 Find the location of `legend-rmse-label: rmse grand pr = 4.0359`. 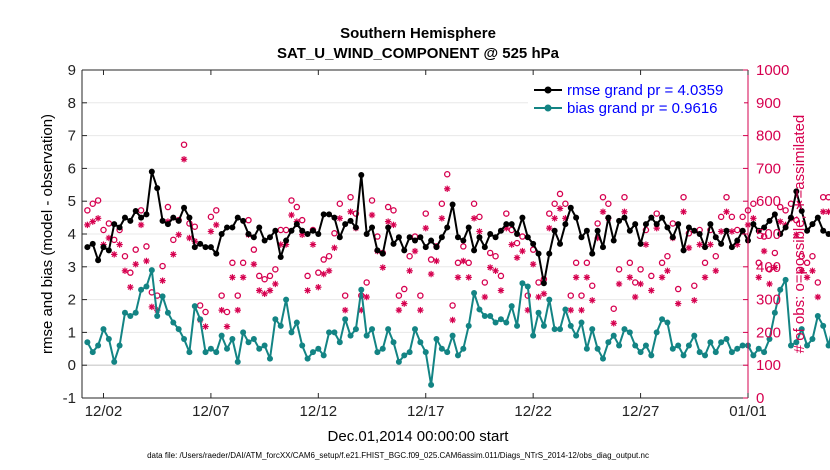

legend-rmse-label: rmse grand pr = 4.0359 is located at coordinates (645, 90).